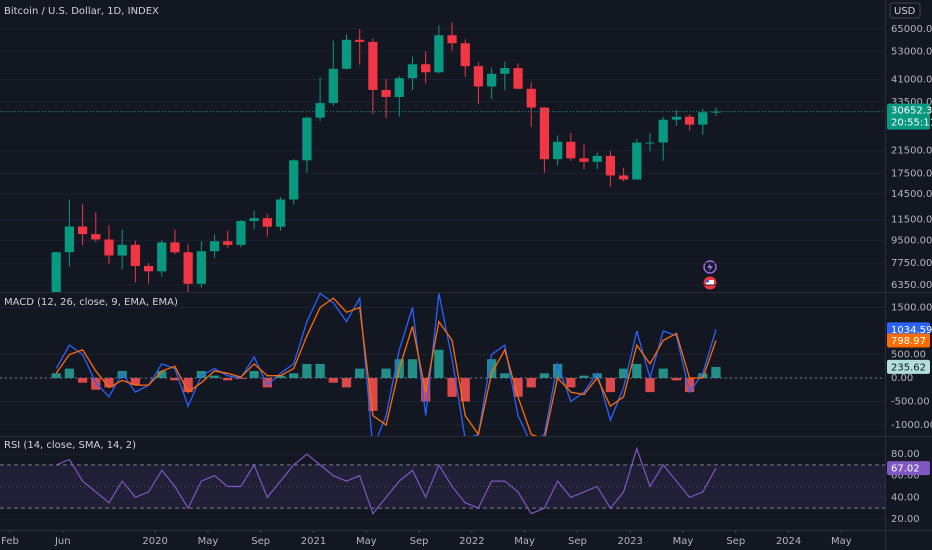 The width and height of the screenshot is (932, 550). Describe the element at coordinates (710, 283) in the screenshot. I see `earnings-icon` at that location.